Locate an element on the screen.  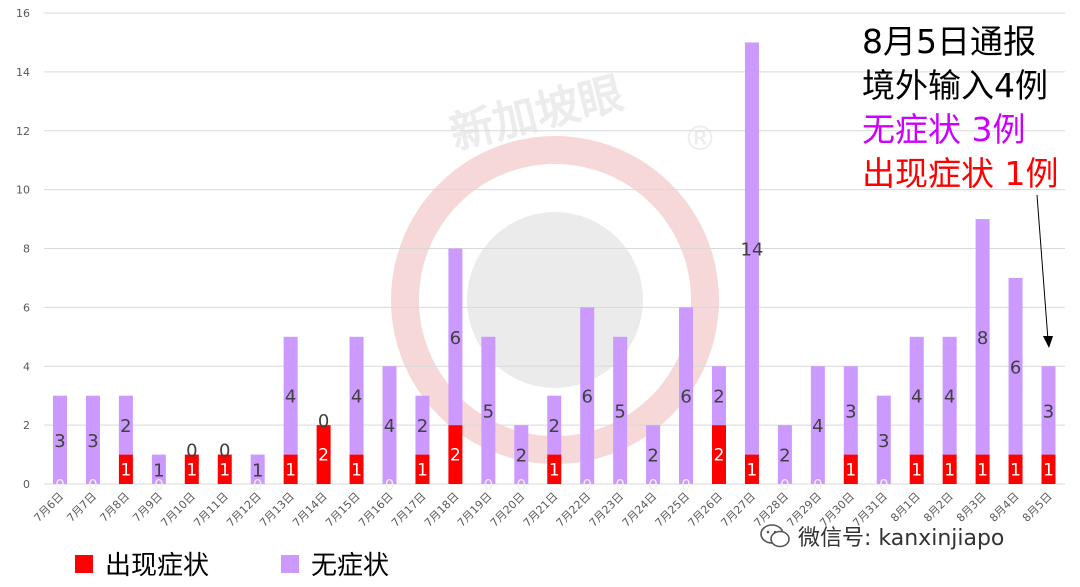
x-tick-label: 7月12日 is located at coordinates (244, 510).